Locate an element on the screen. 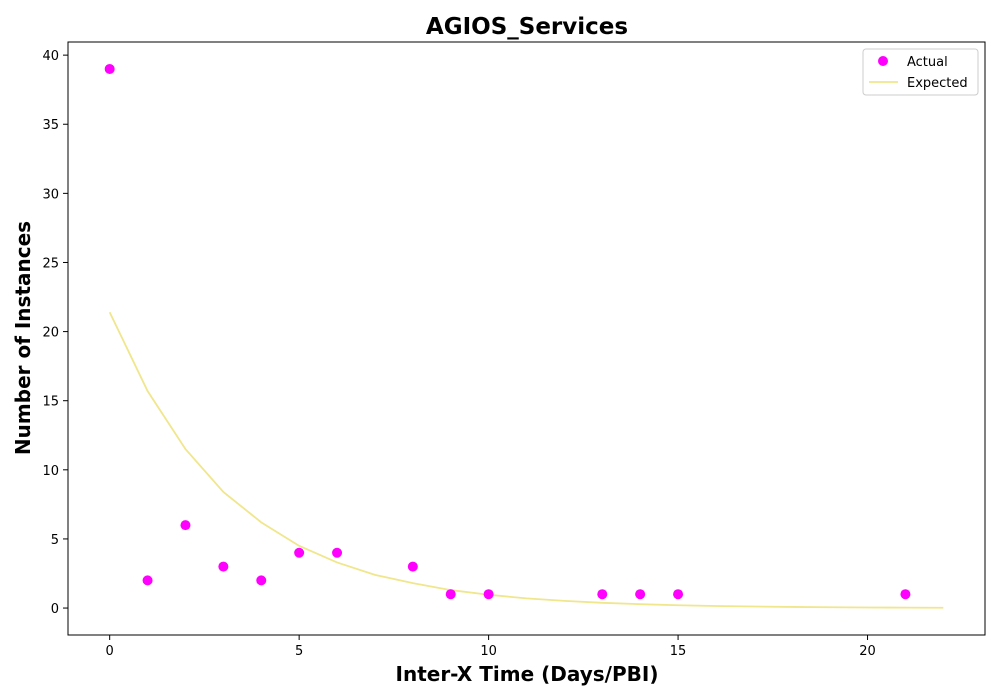  chart-title: AGIOS_Services is located at coordinates (527, 27).